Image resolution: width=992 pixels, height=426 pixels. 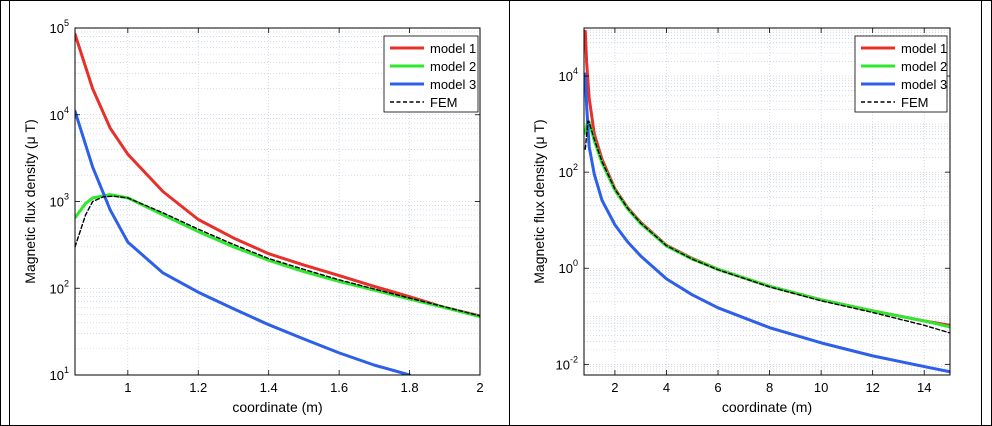 I want to click on x-tick-label: 8, so click(x=769, y=387).